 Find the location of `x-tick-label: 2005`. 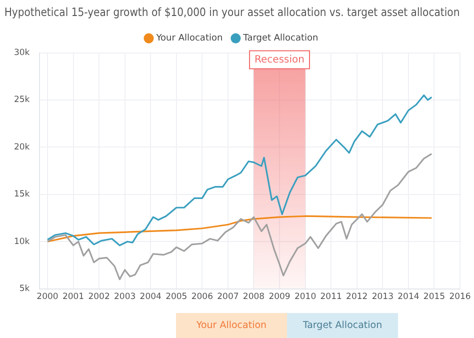

x-tick-label: 2005 is located at coordinates (177, 297).